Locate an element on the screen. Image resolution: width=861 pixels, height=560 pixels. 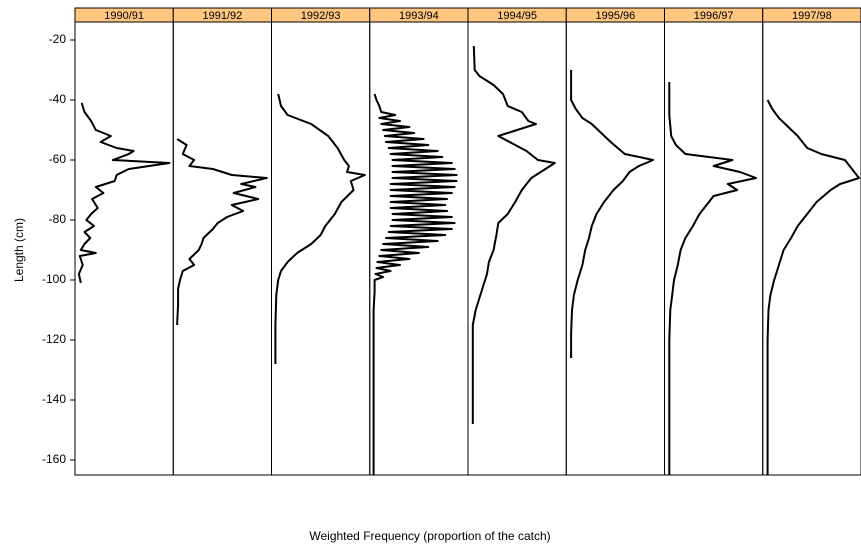
strip-label: 1991/92 is located at coordinates (222, 16).